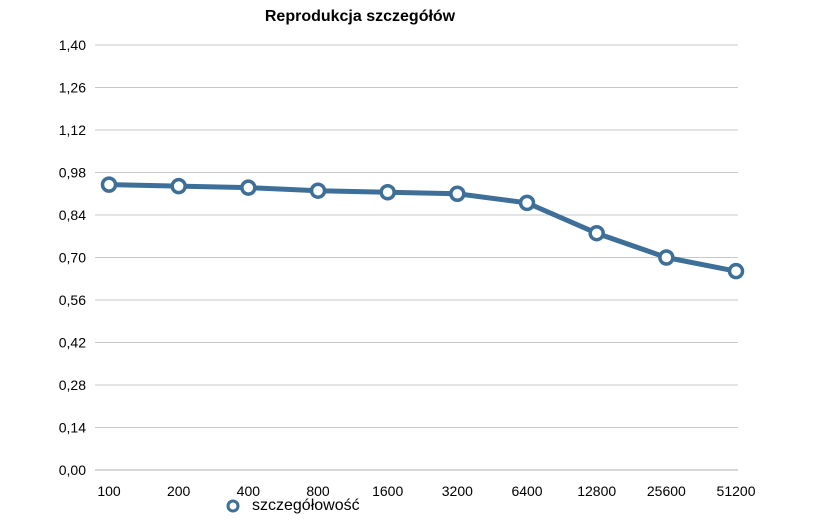  I want to click on y-tick-label: 0,84, so click(72, 215).